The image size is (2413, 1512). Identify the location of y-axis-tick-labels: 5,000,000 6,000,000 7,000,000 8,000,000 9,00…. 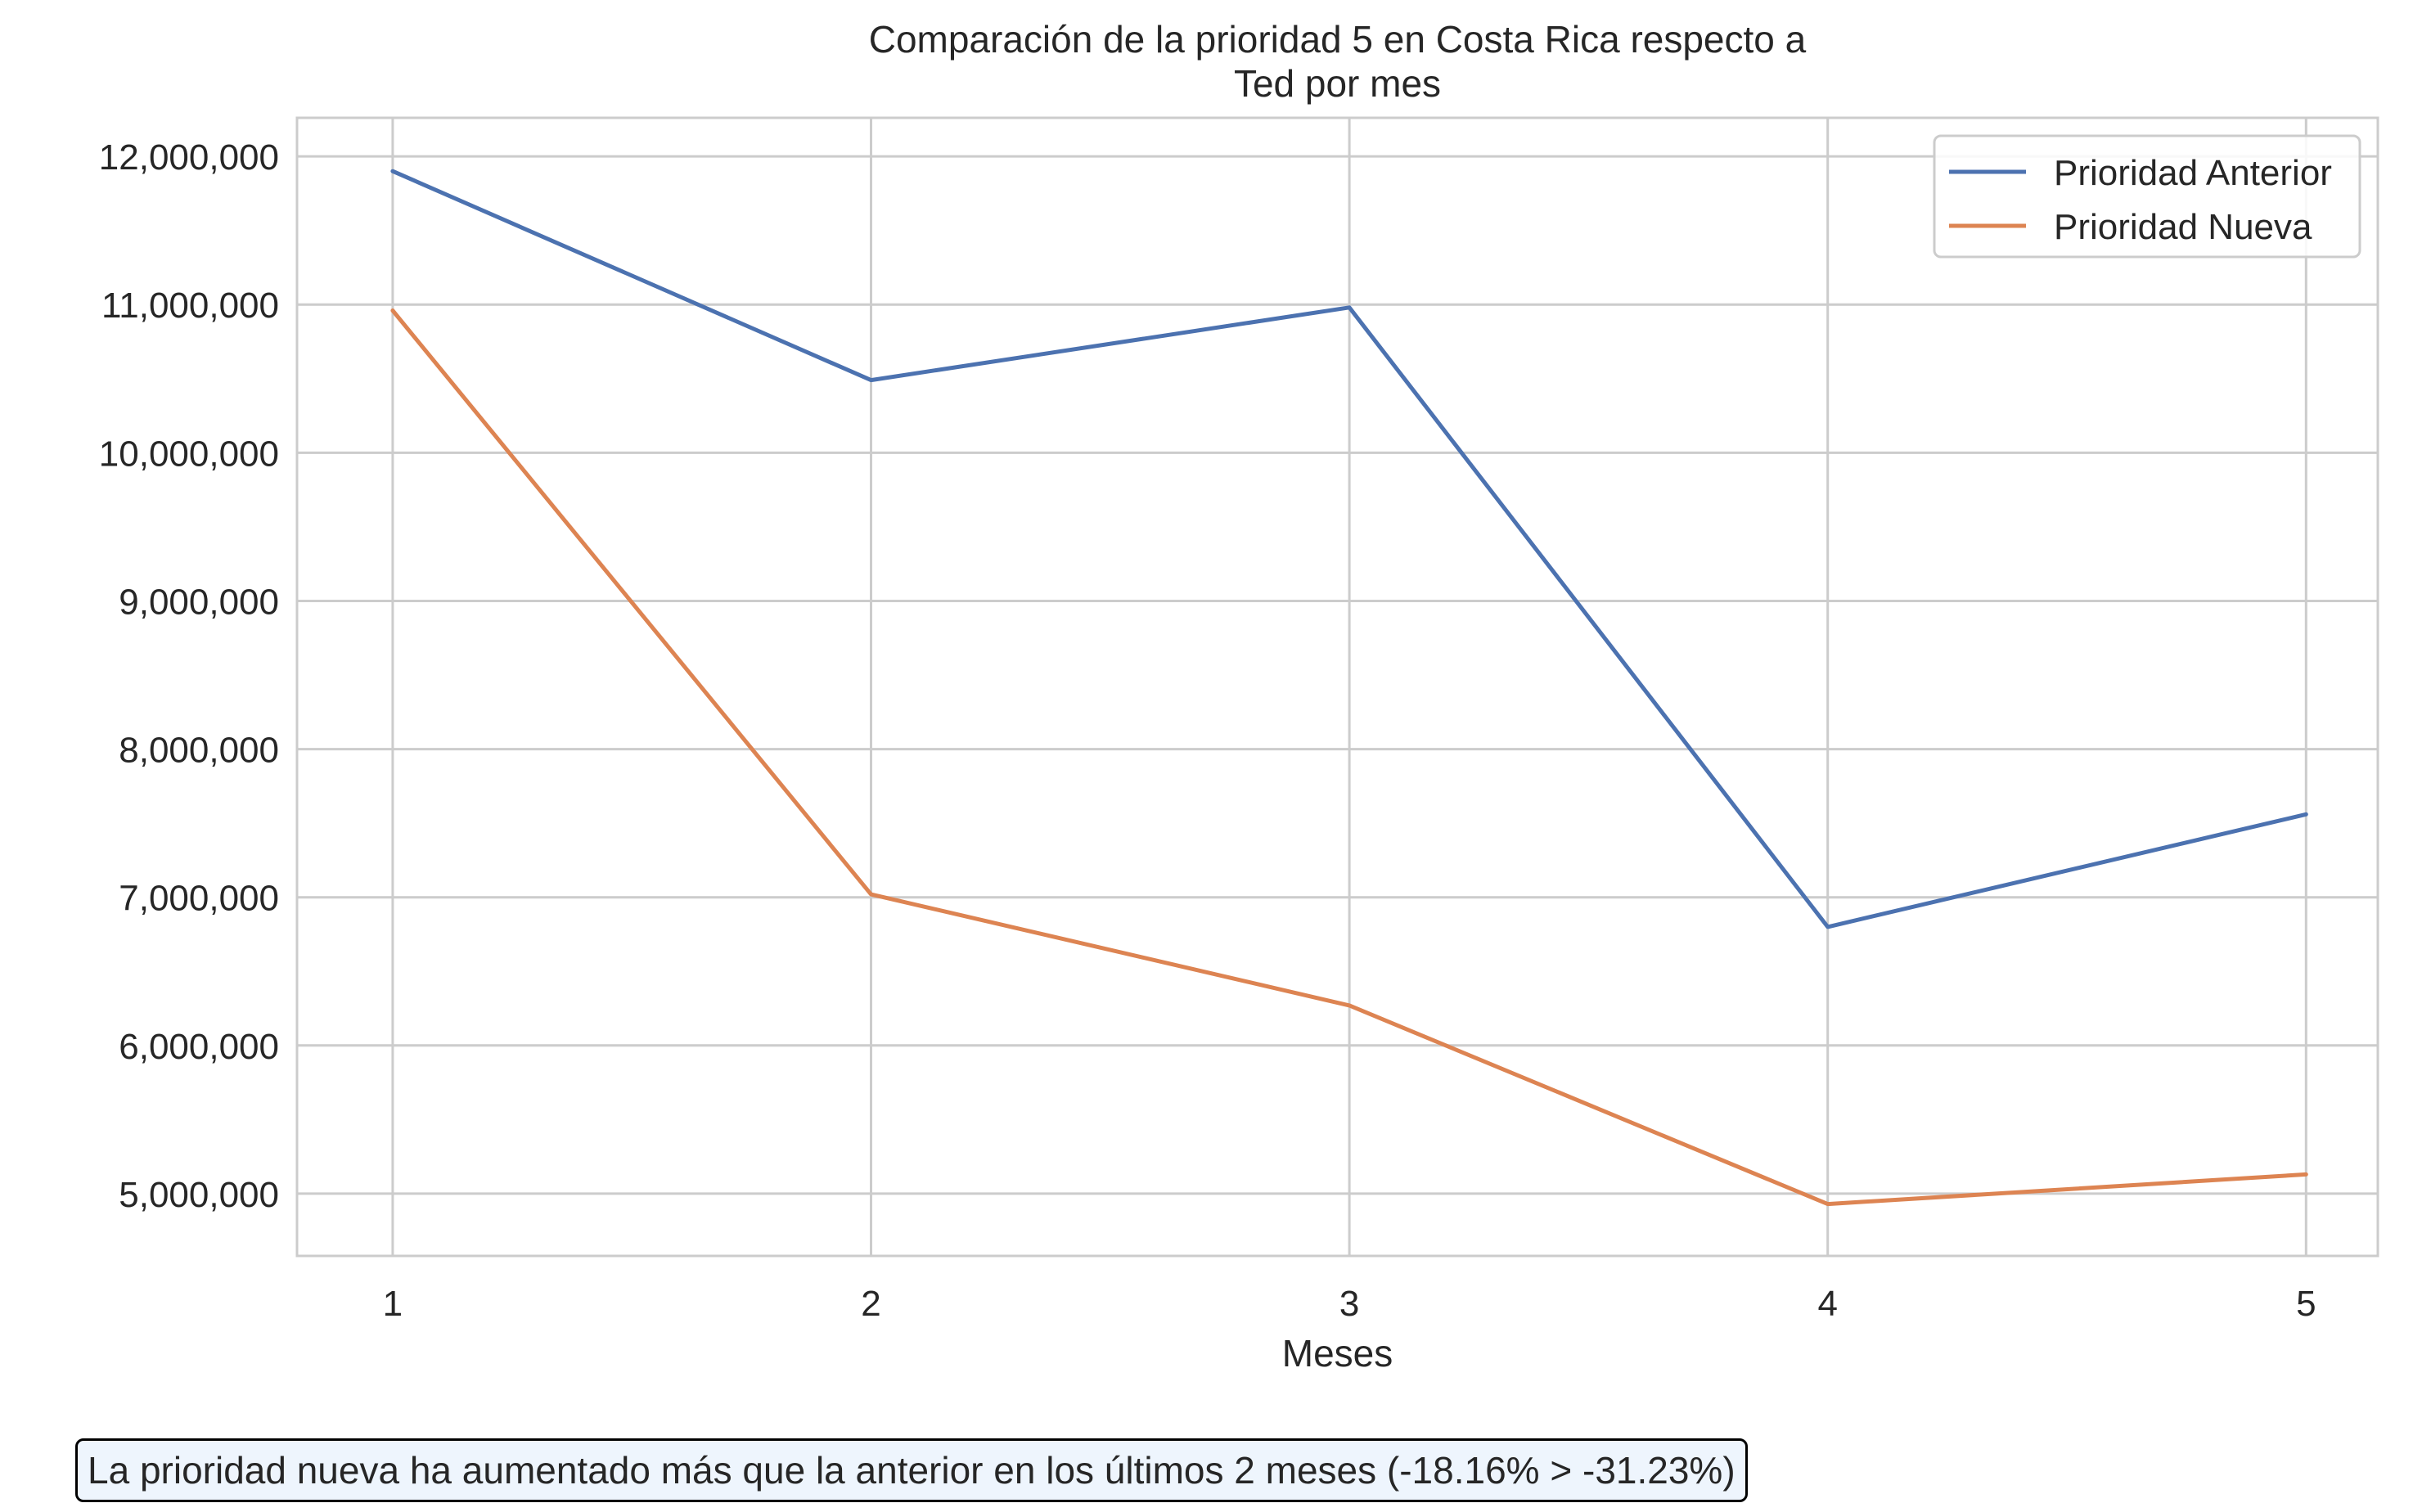
(189, 676).